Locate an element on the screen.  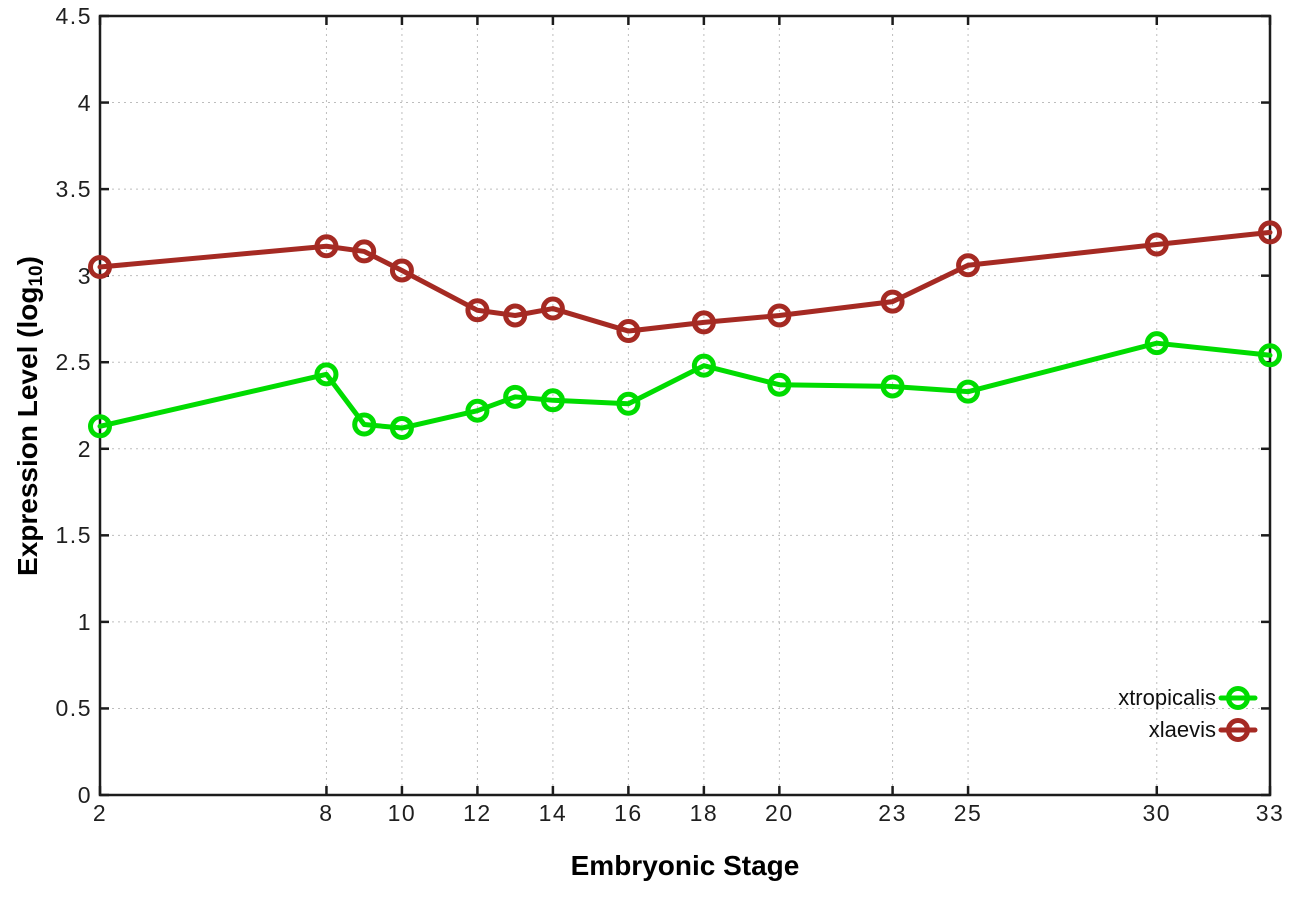
legend-sample-marker-xtropicalis is located at coordinates (1238, 698).